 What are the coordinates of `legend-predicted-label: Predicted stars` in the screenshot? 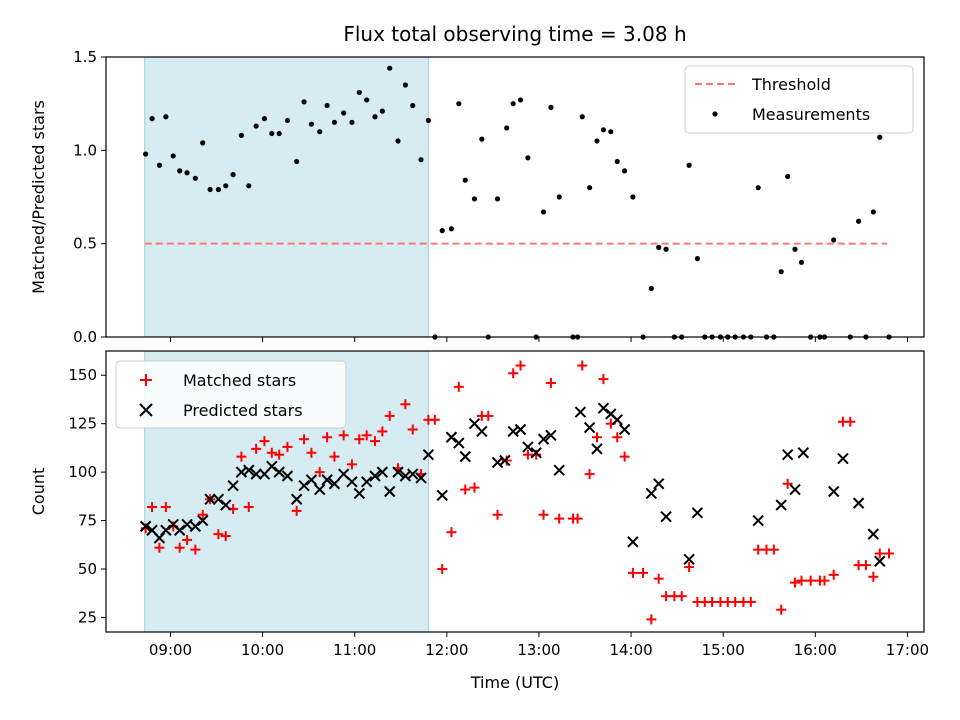 It's located at (243, 410).